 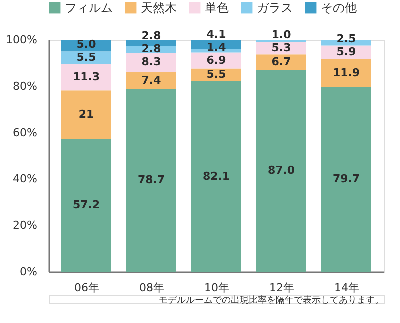 I want to click on data-label: 6.7, so click(x=282, y=61).